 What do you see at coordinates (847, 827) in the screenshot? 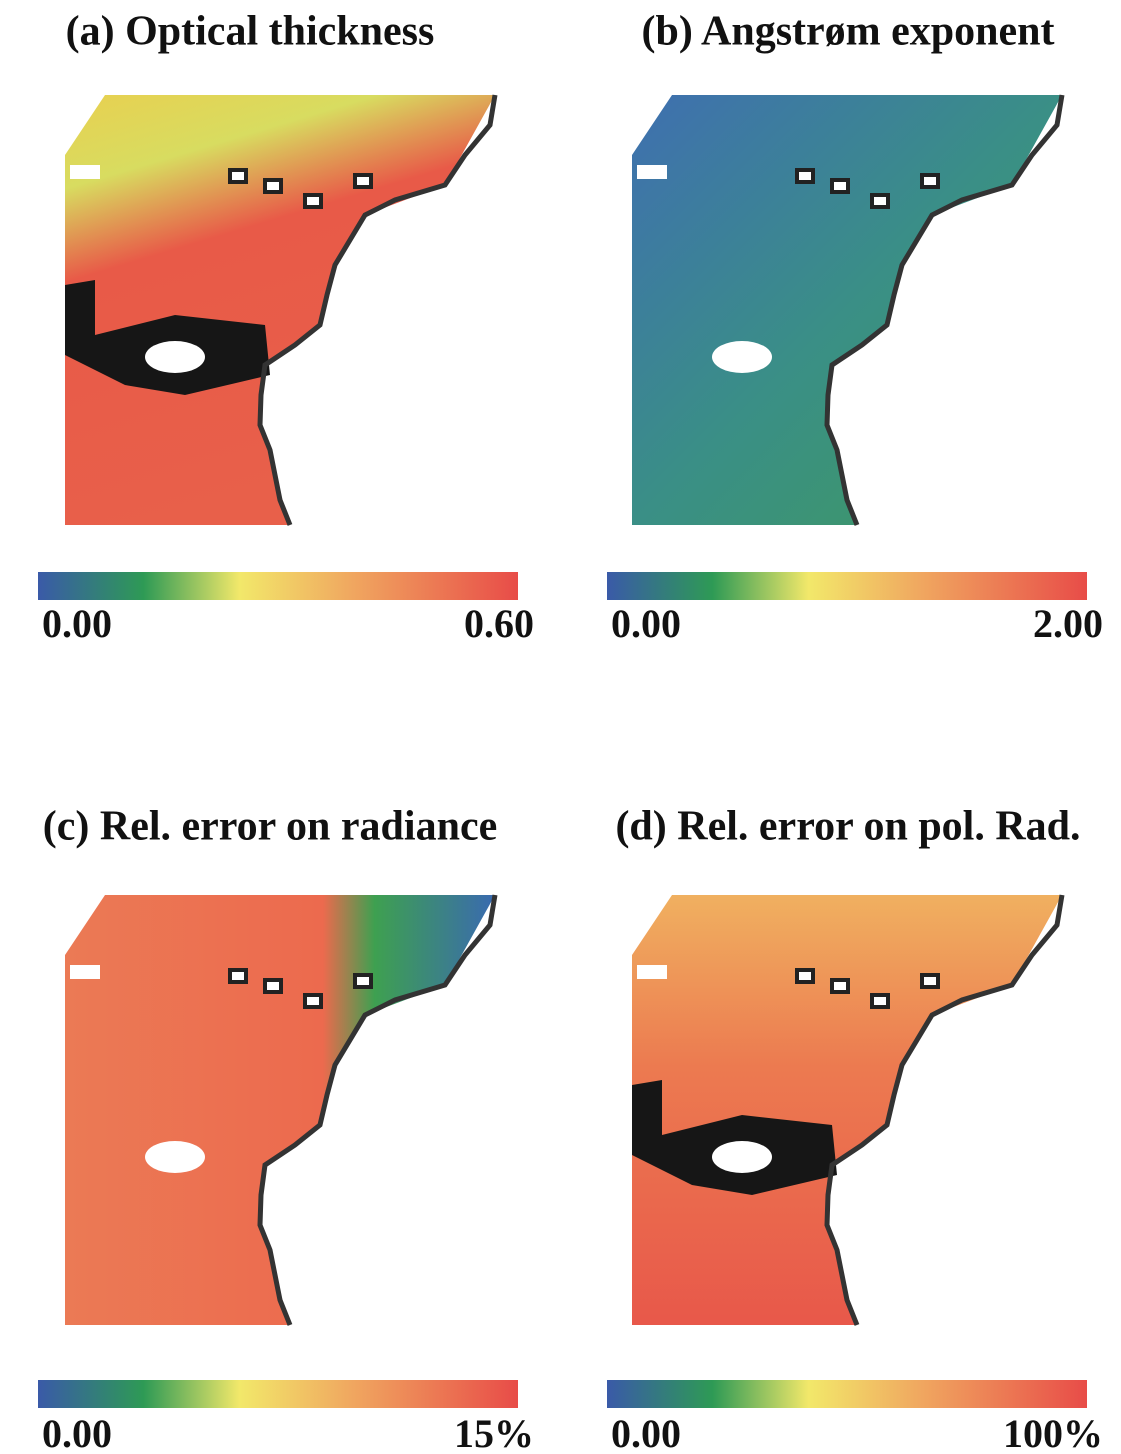
I see `panel-title: (d) Rel. error on pol. Rad.` at bounding box center [847, 827].